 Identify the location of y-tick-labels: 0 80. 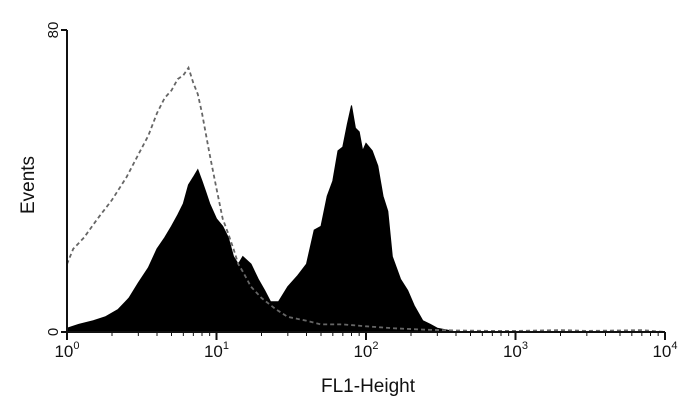
(53, 179).